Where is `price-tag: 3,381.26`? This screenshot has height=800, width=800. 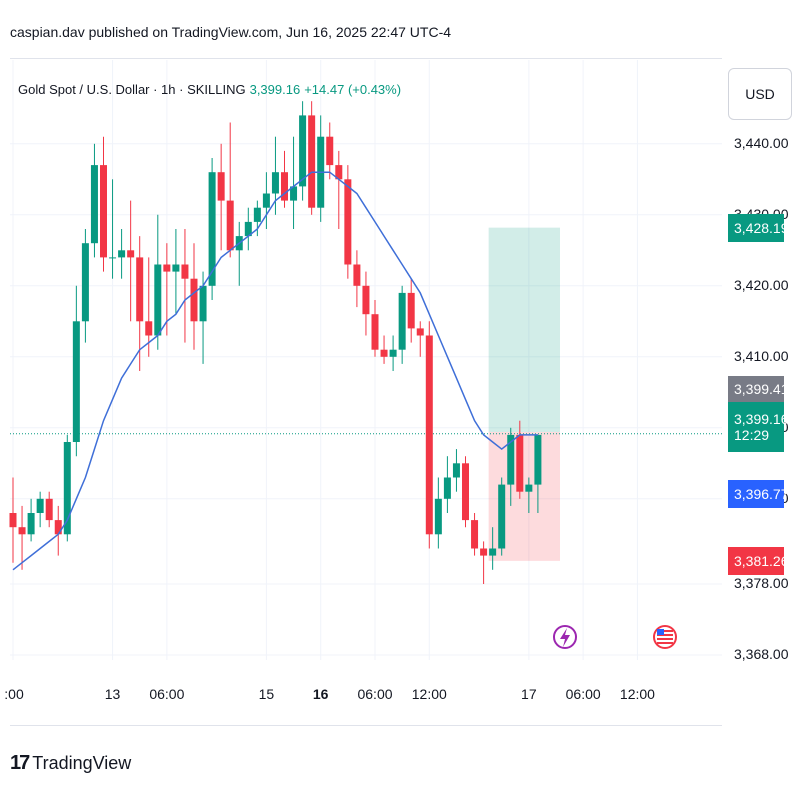 price-tag: 3,381.26 is located at coordinates (758, 560).